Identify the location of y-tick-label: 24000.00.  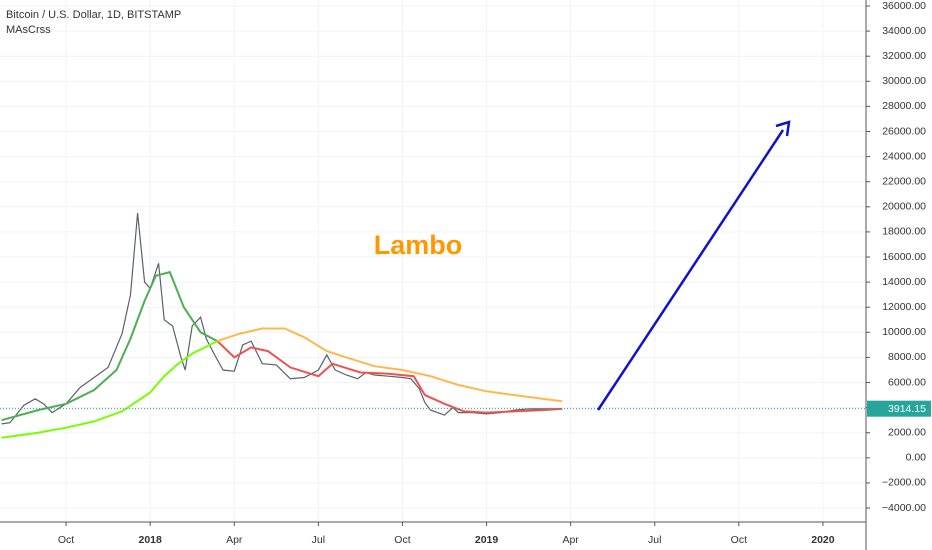
(904, 156).